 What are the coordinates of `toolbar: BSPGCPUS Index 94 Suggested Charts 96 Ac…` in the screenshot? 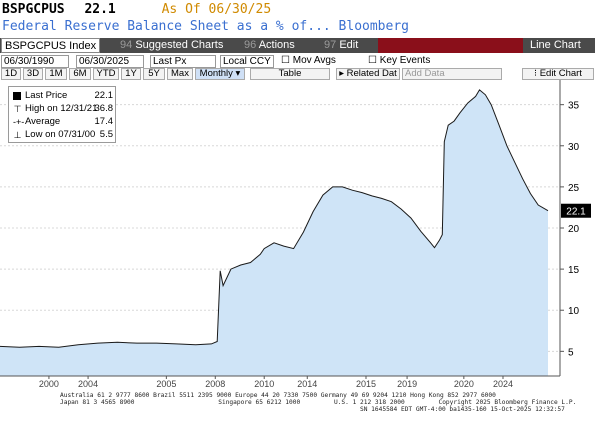 It's located at (297, 45).